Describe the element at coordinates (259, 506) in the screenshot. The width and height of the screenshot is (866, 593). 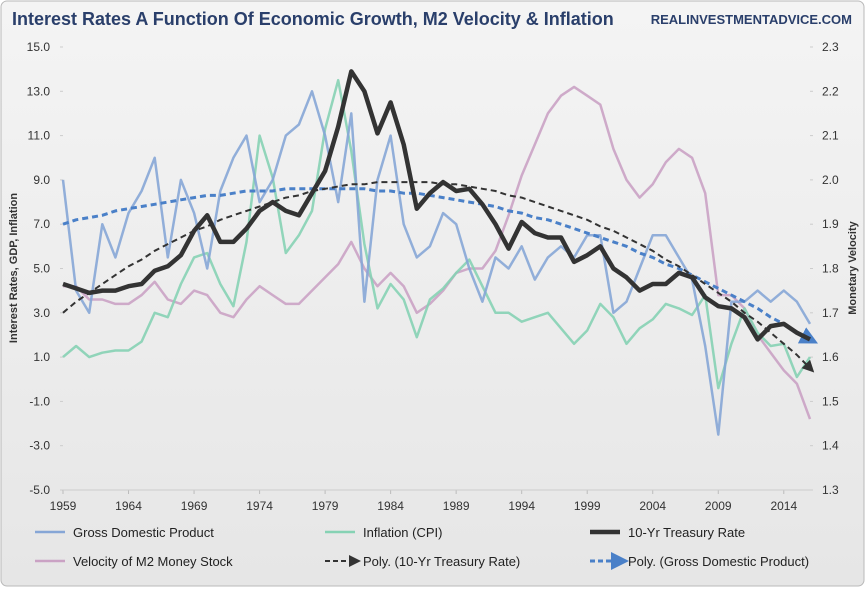
I see `x-tick-label: 1974` at that location.